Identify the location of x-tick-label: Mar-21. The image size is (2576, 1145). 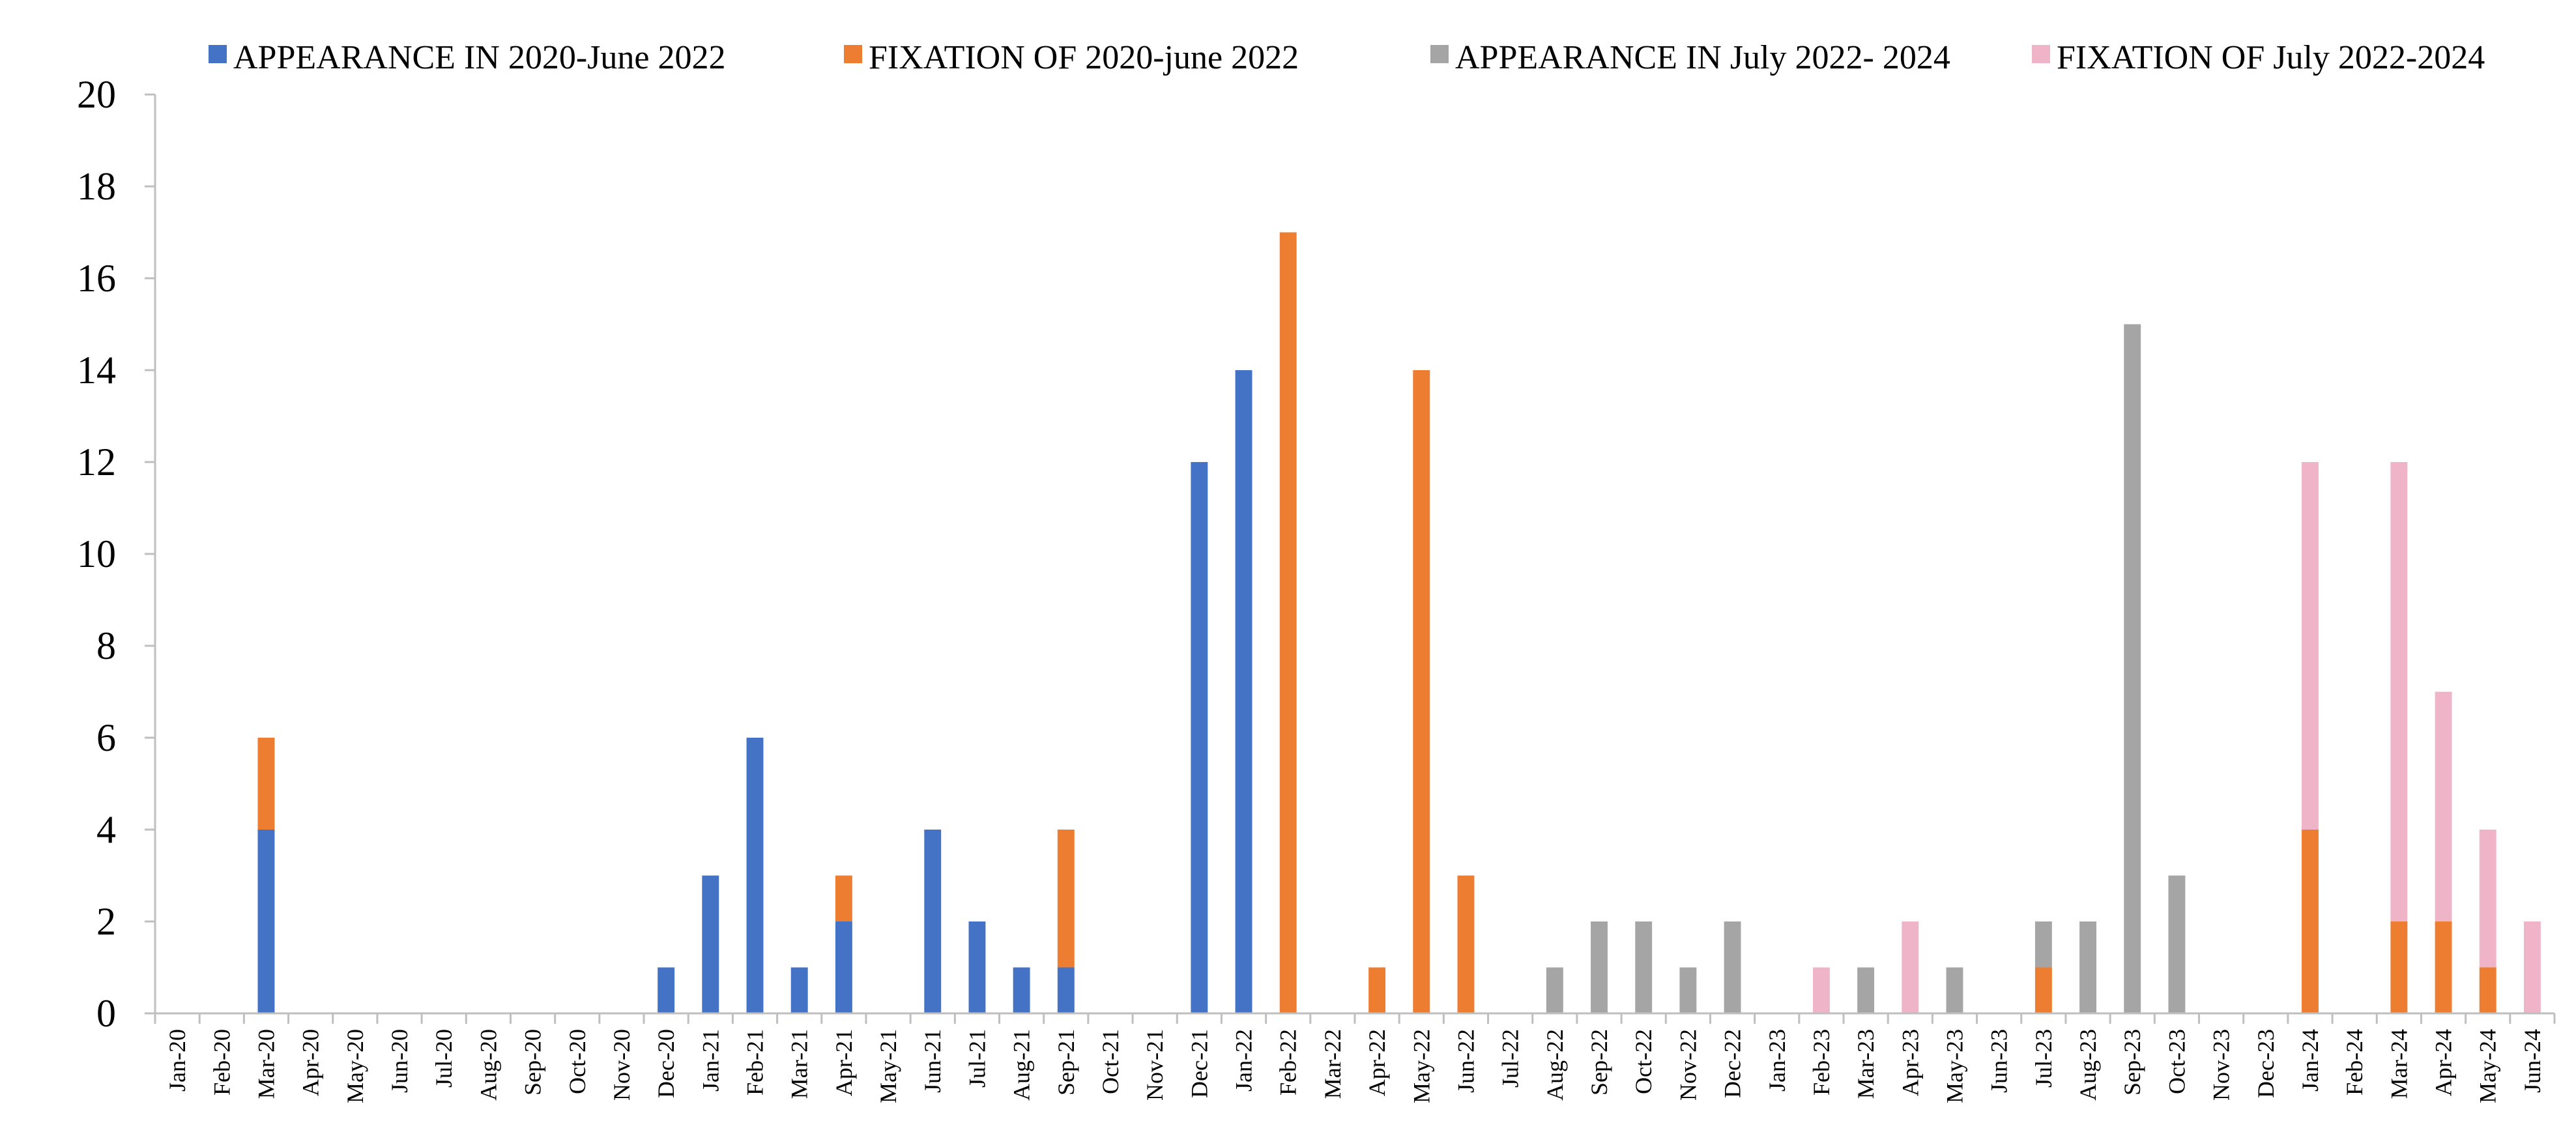
(800, 1064).